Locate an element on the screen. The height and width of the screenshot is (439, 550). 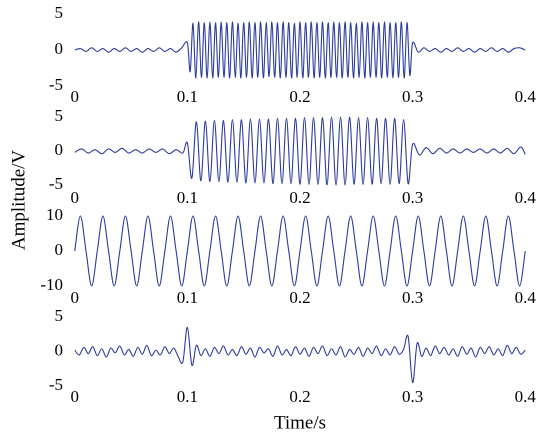
y-axis-label: Amplitude/V is located at coordinates (18, 200).